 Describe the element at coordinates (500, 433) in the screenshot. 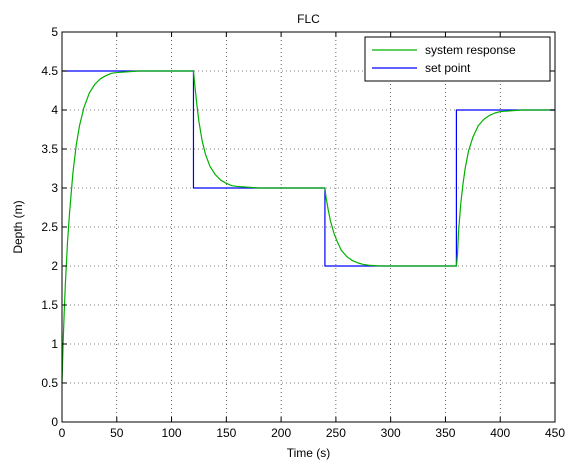

I see `x-tick-label: 400` at that location.